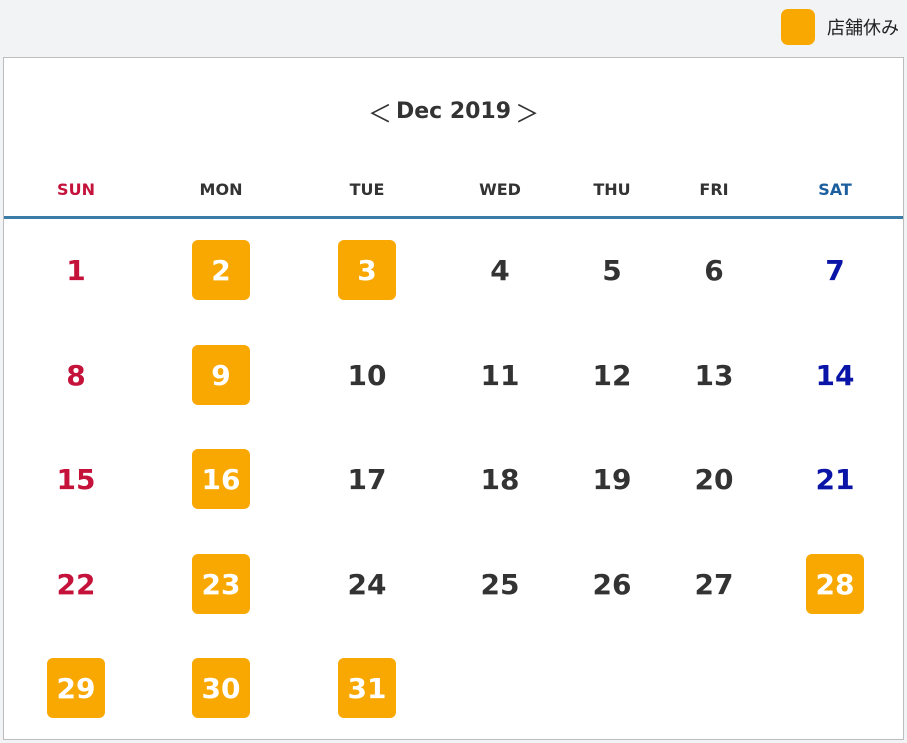 This screenshot has width=907, height=743. What do you see at coordinates (714, 270) in the screenshot?
I see `calendar-day: 6` at bounding box center [714, 270].